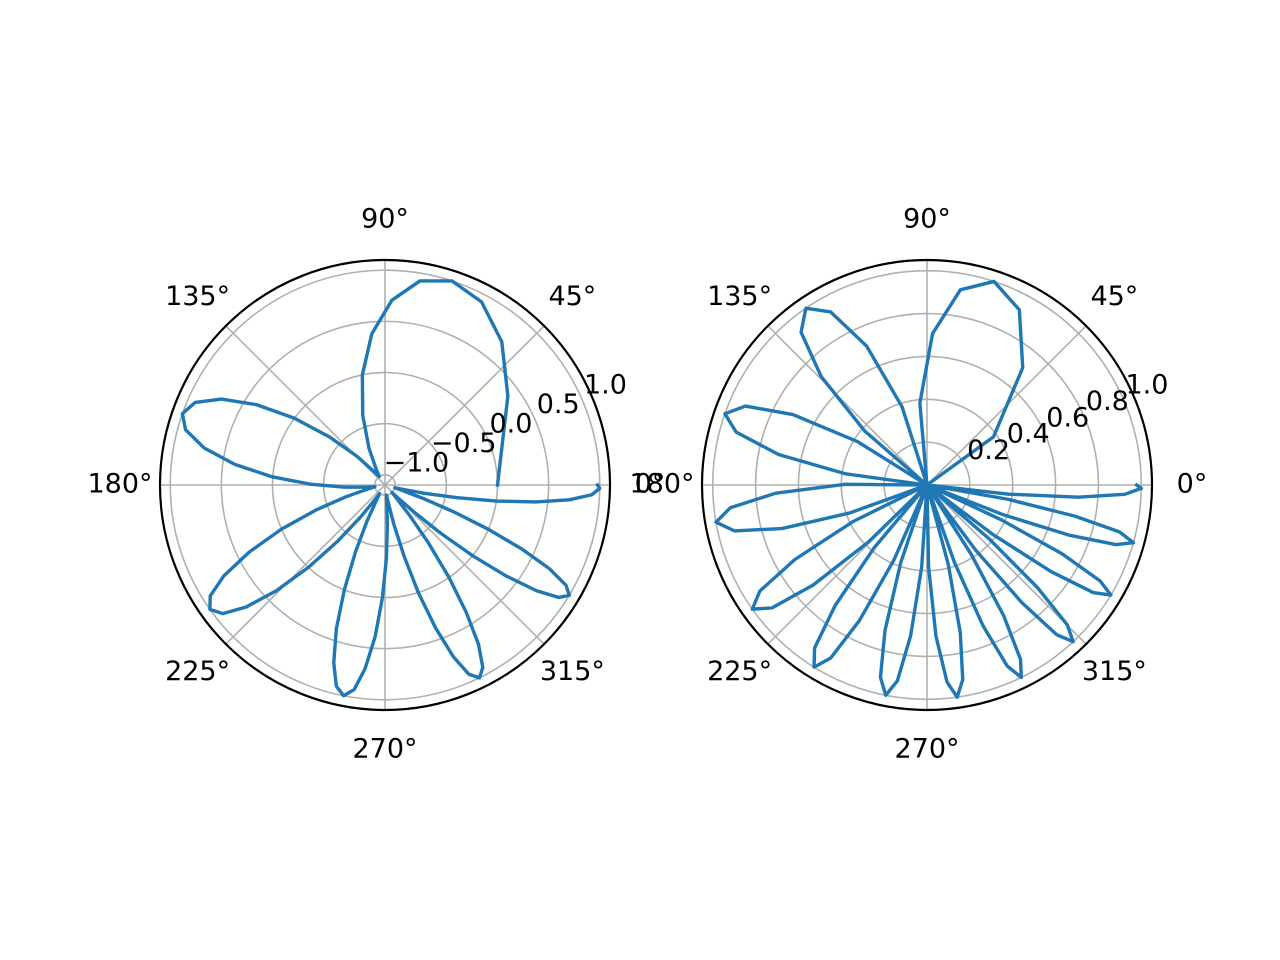 This screenshot has width=1280, height=960. Describe the element at coordinates (1028, 434) in the screenshot. I see `radial-tick-label: 0.4` at that location.